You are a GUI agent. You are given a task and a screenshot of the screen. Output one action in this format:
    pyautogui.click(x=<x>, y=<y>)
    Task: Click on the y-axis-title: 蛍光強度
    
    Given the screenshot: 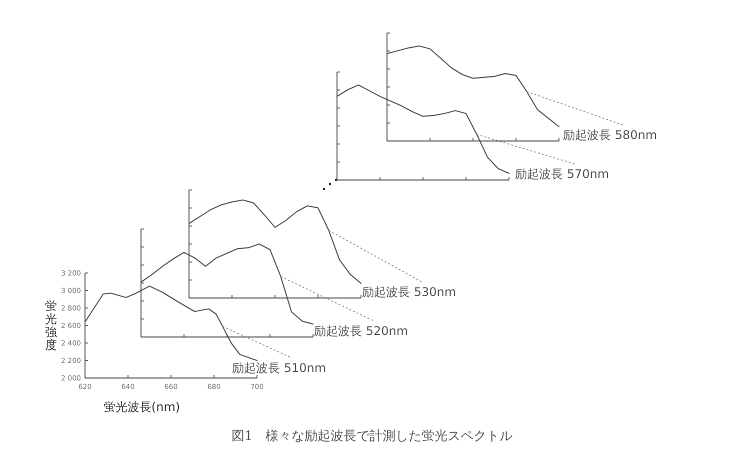 What is the action you would take?
    pyautogui.click(x=51, y=325)
    